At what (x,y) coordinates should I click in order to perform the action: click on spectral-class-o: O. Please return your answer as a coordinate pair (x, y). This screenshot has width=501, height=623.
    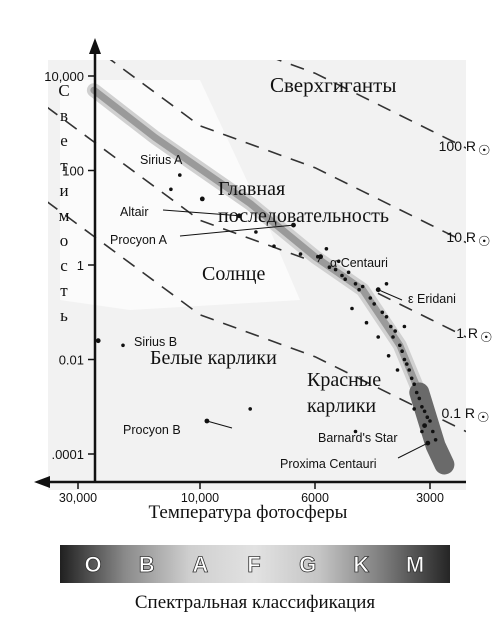
    Looking at the image, I should click on (92, 564).